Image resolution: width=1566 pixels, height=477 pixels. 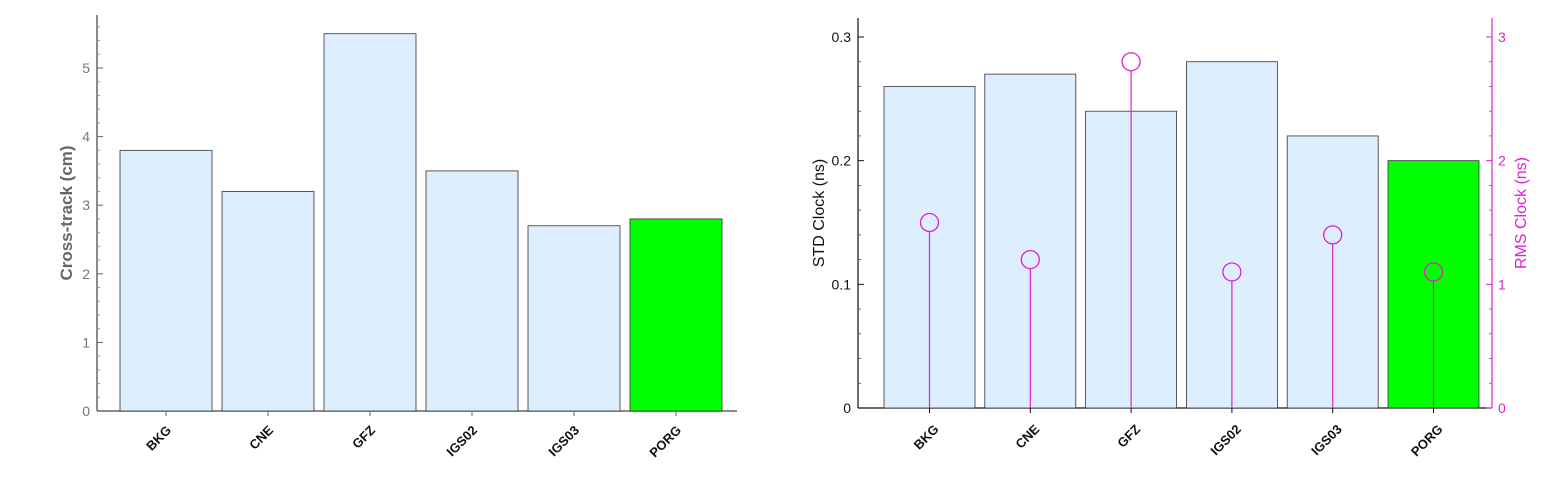 What do you see at coordinates (1502, 408) in the screenshot?
I see `right-y-tick-label: 0` at bounding box center [1502, 408].